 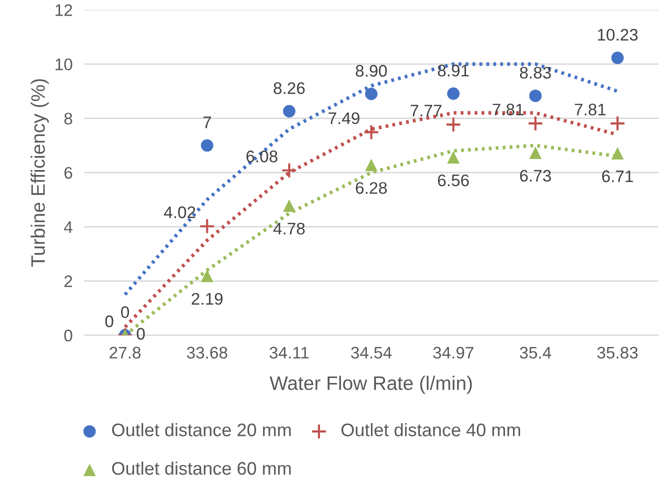 I want to click on y-tick-label: 12, so click(x=64, y=10).